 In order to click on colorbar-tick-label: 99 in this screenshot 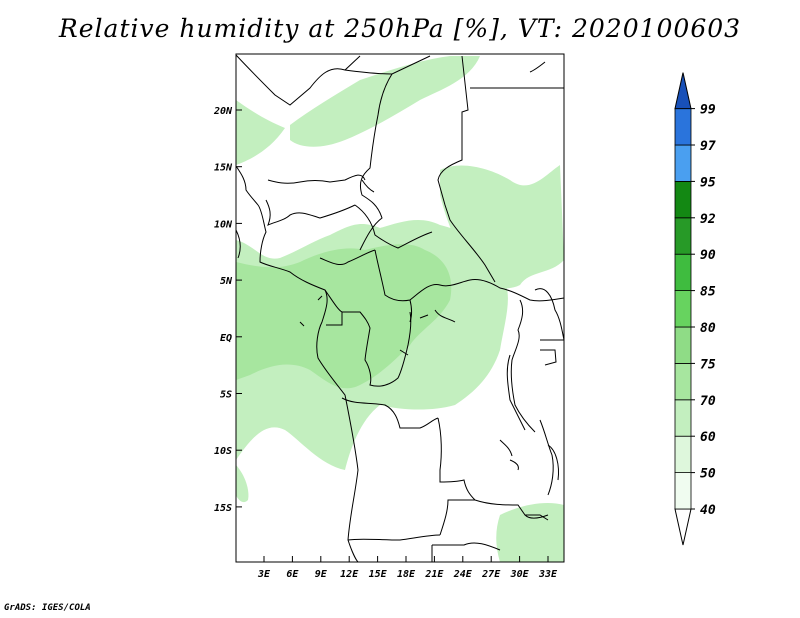, I will do `click(708, 110)`.